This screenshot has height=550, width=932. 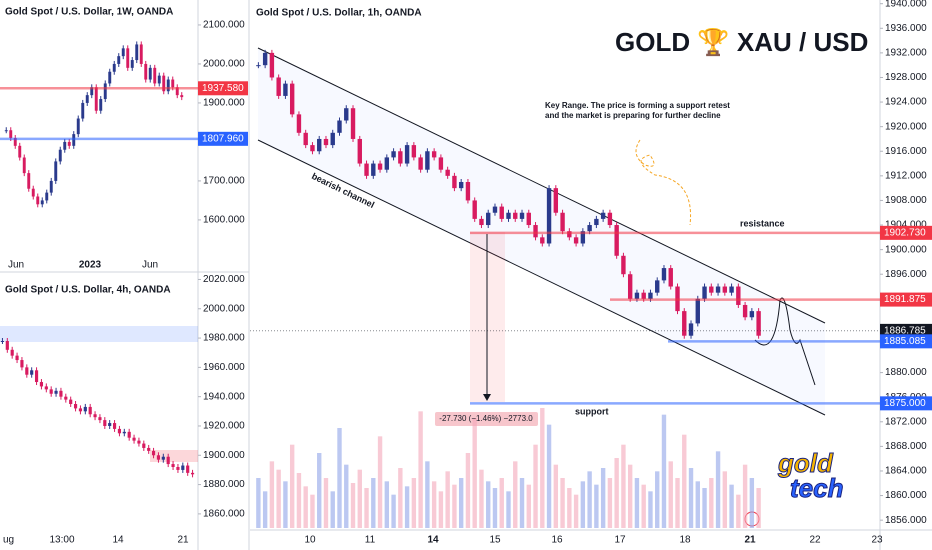 I want to click on y-tick-label: 1904.000, so click(x=906, y=225).